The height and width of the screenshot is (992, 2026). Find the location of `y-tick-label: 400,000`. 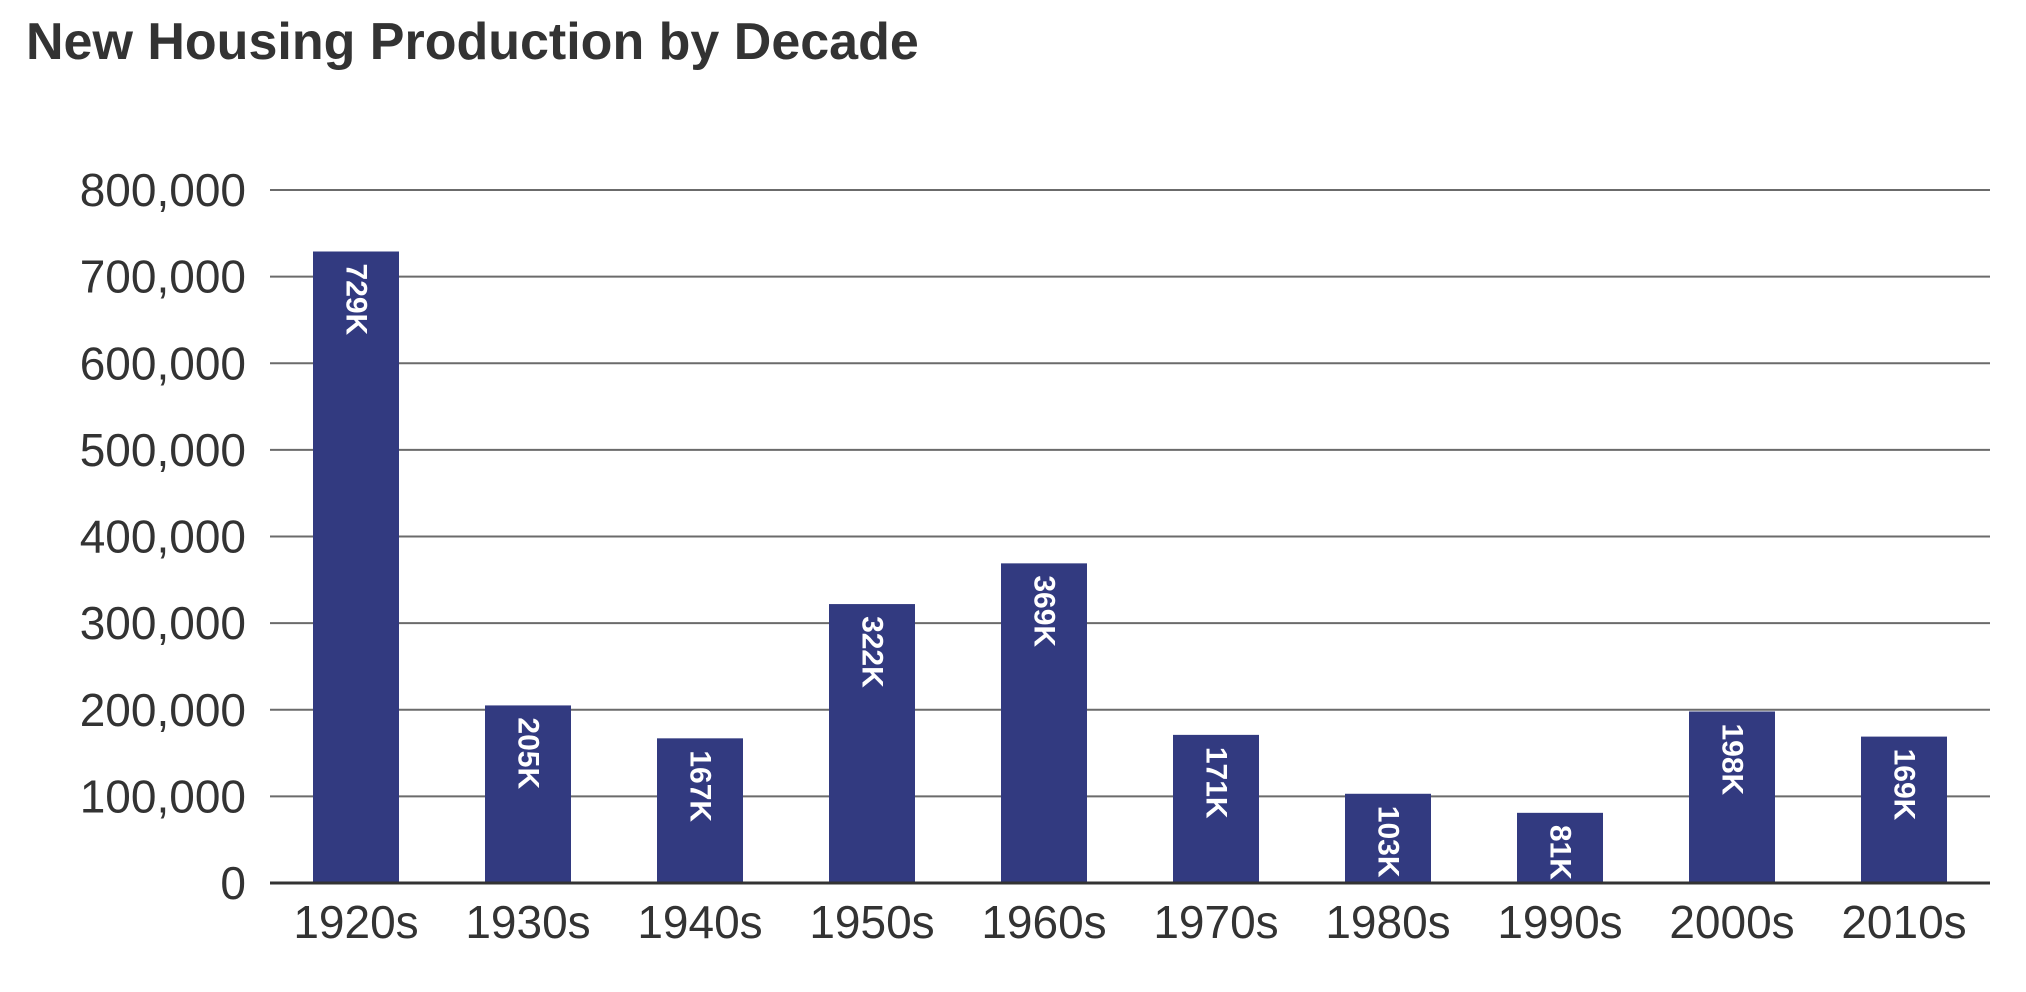

y-tick-label: 400,000 is located at coordinates (163, 537).